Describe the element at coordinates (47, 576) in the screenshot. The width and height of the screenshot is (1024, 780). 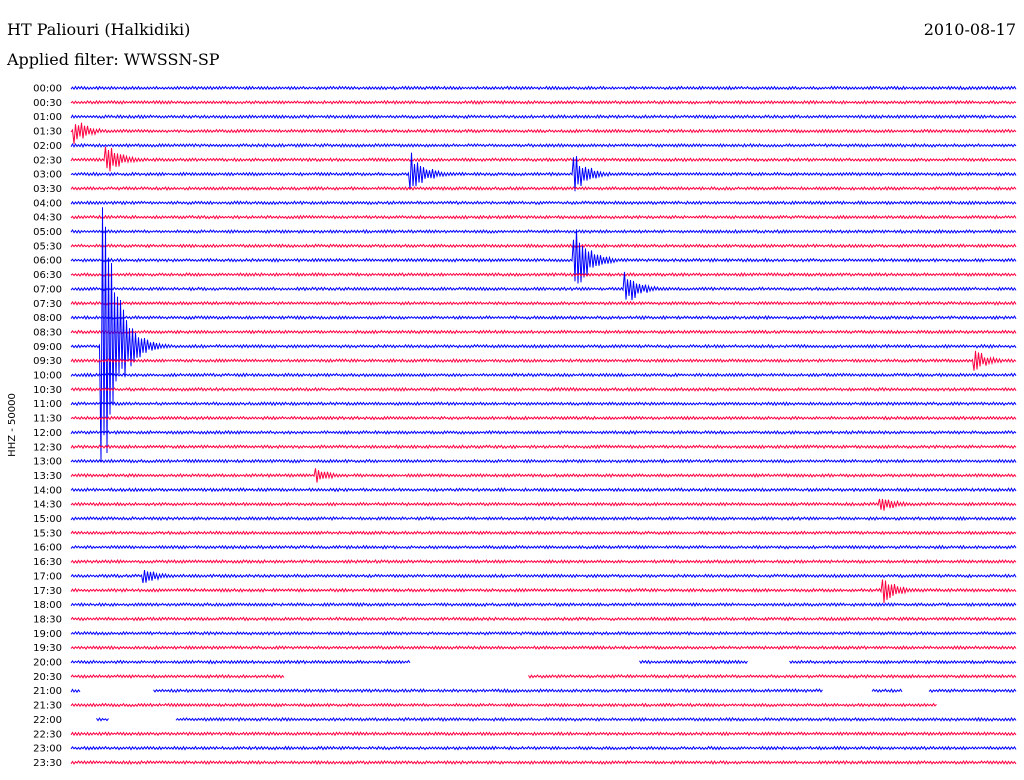
I see `time-tick-label: 17:00` at that location.